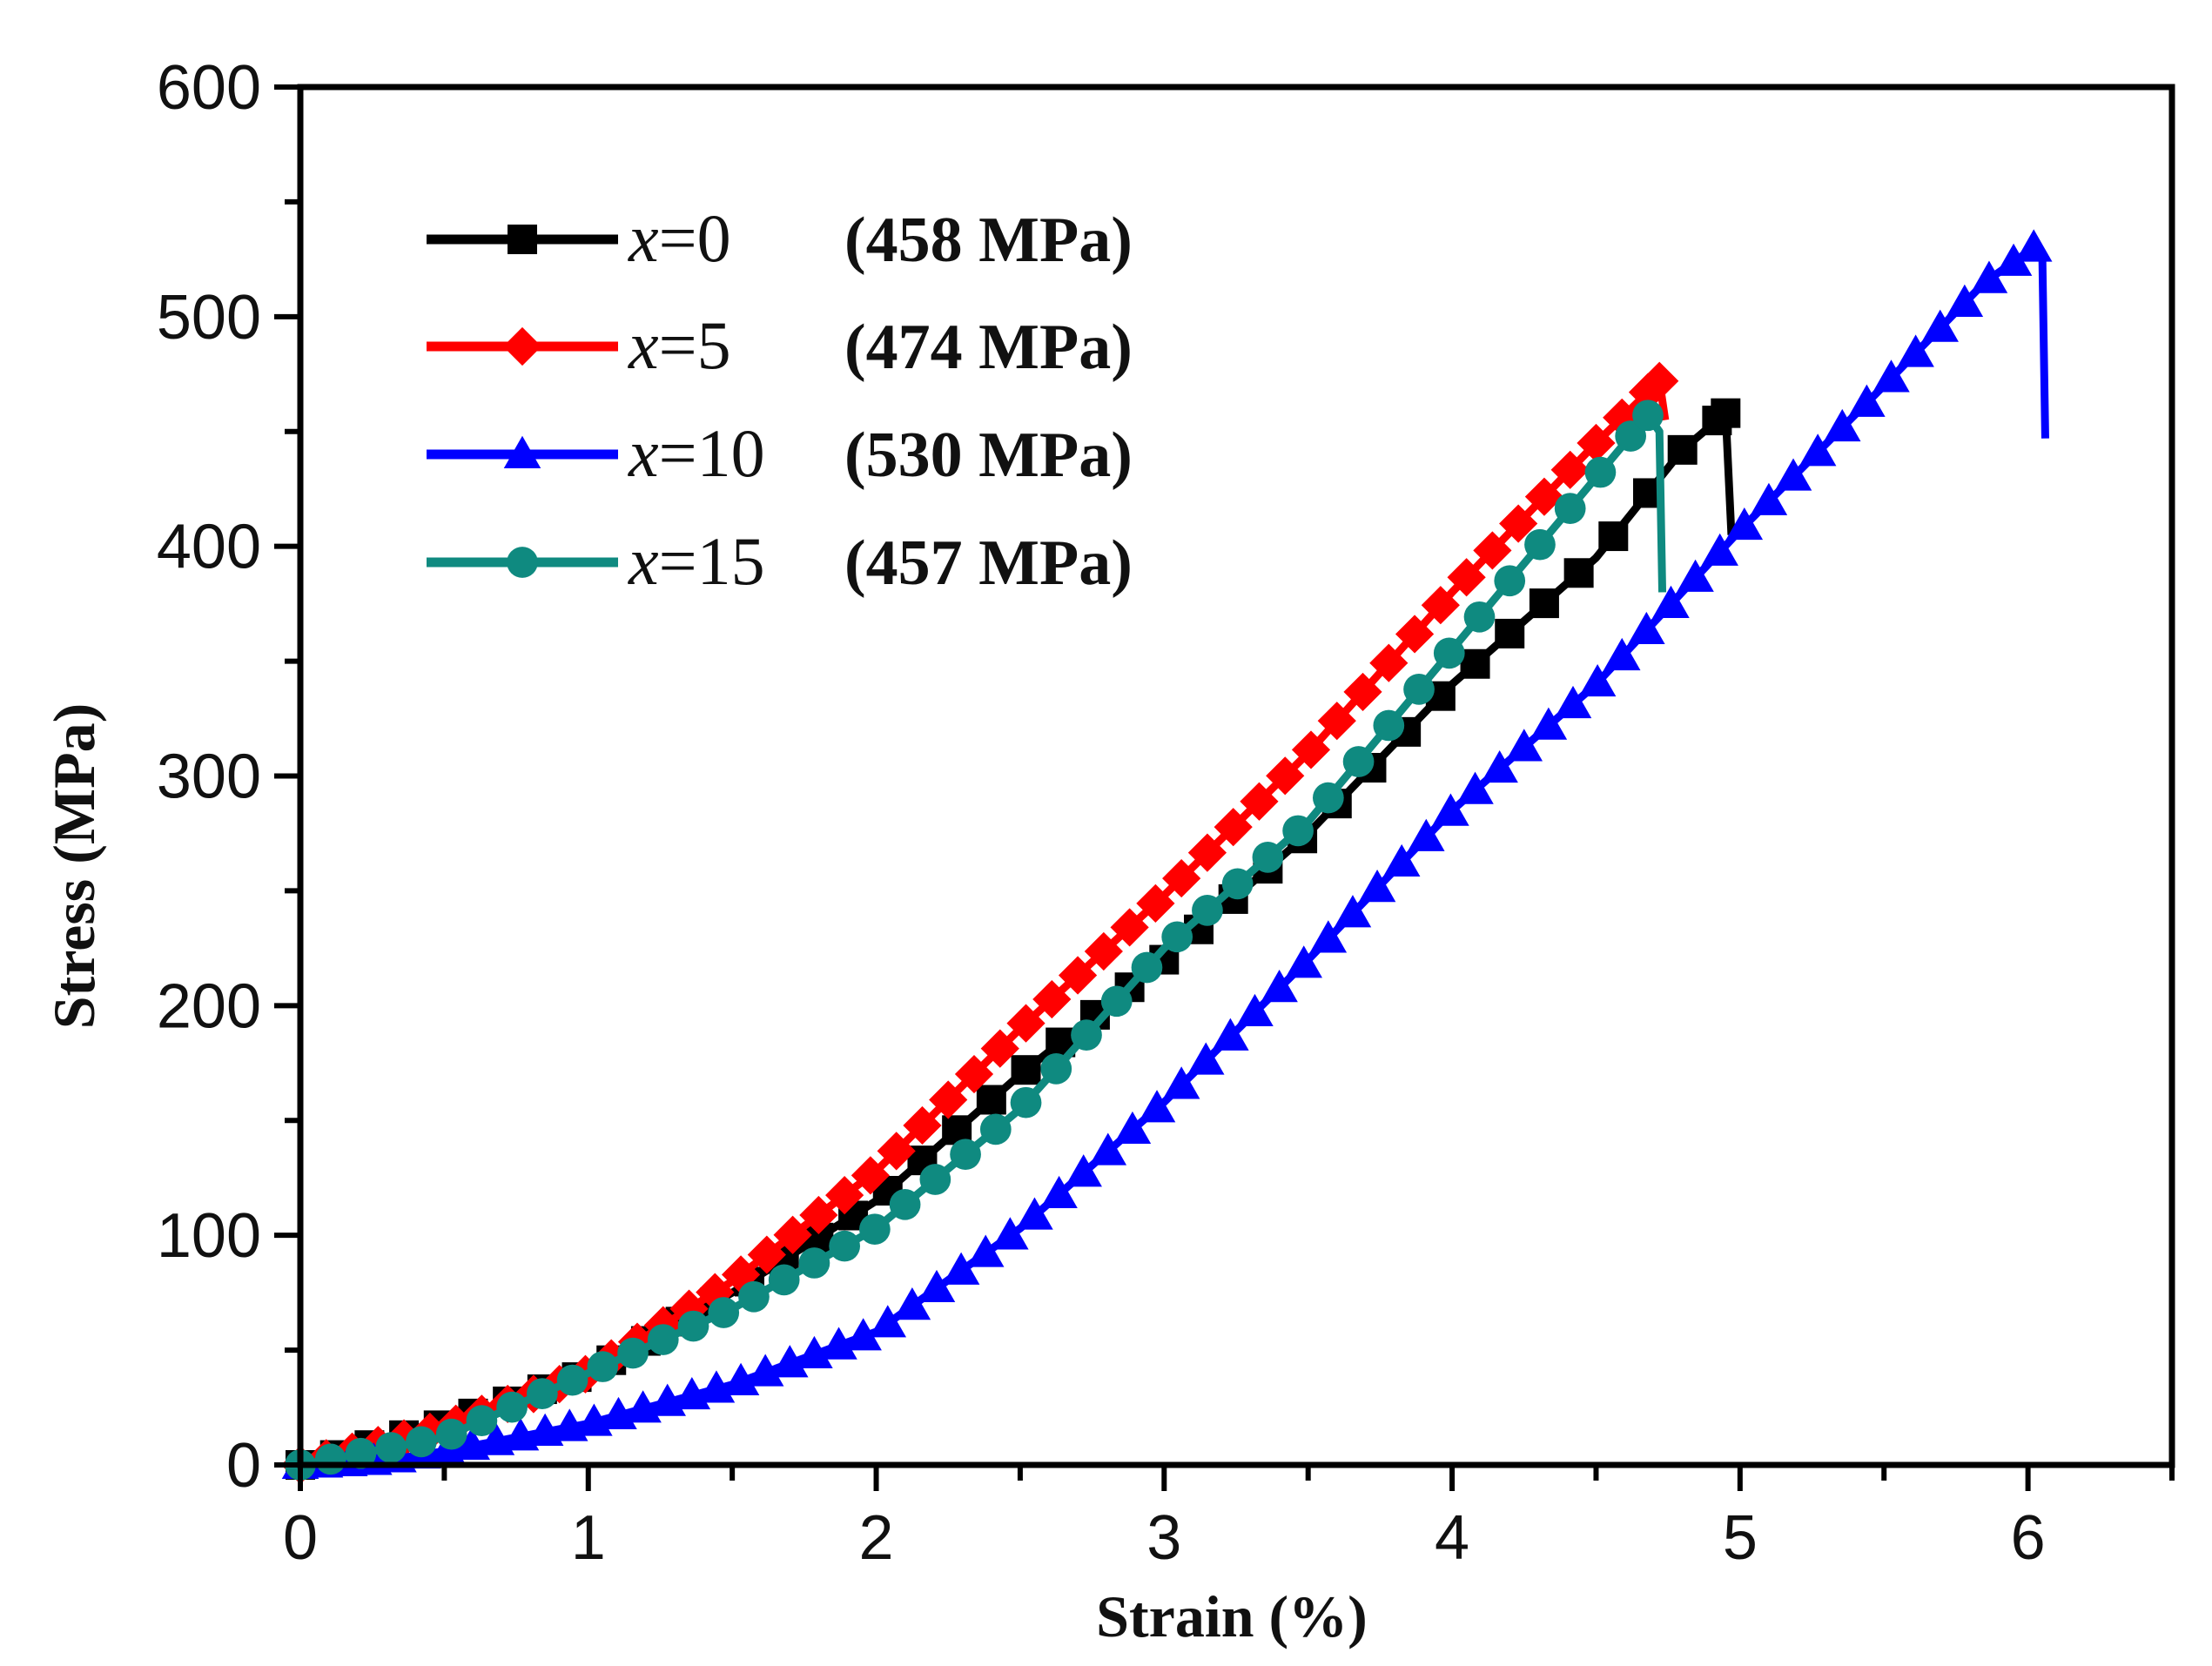  What do you see at coordinates (209, 1006) in the screenshot?
I see `y-tick-label: 200` at bounding box center [209, 1006].